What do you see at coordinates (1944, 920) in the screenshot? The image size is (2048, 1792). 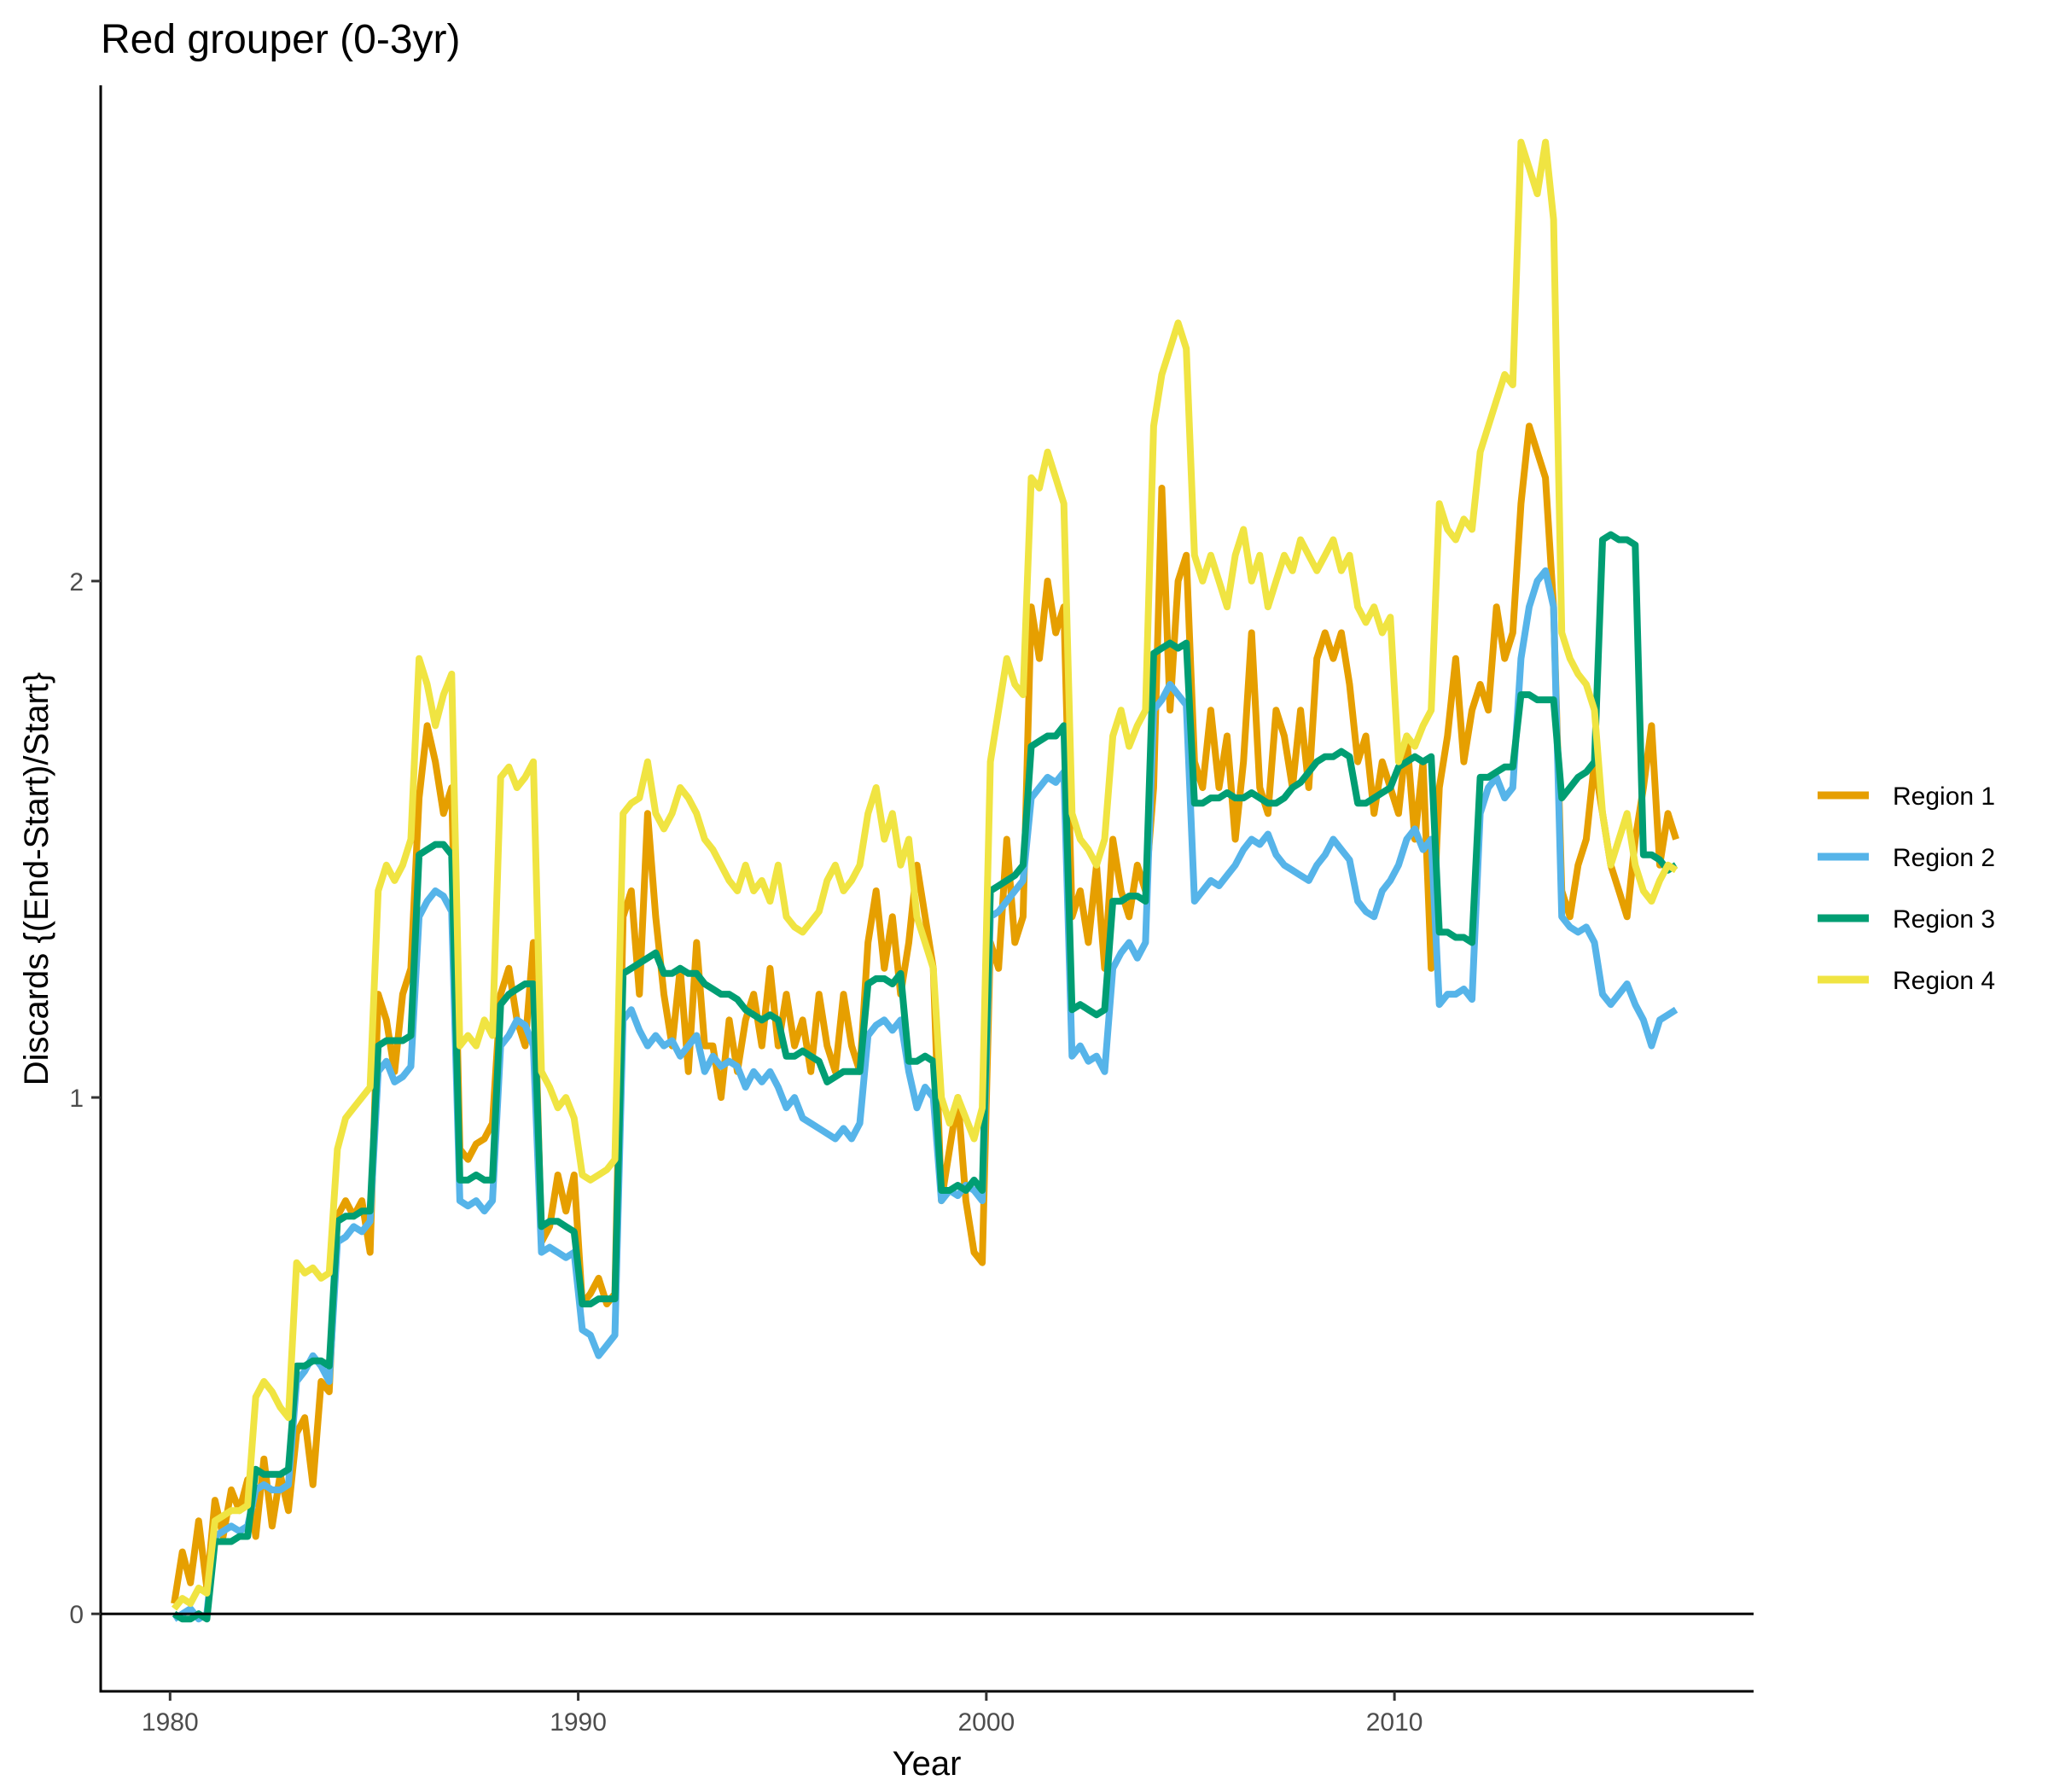 I see `legend-label-region-3: Region 3` at bounding box center [1944, 920].